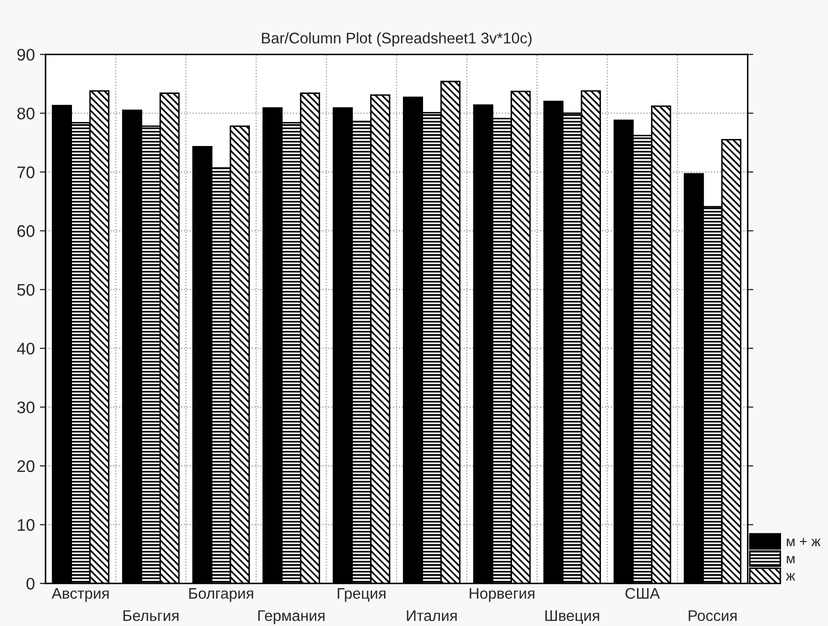 The width and height of the screenshot is (828, 626). I want to click on y-tick-label: 30, so click(25, 408).